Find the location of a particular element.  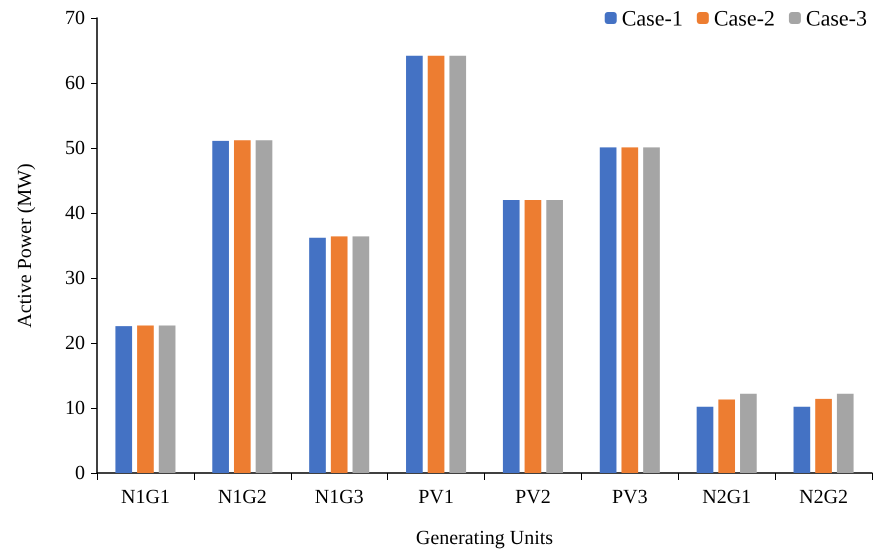

y-axis-title: Active Power (MW) is located at coordinates (25, 245).